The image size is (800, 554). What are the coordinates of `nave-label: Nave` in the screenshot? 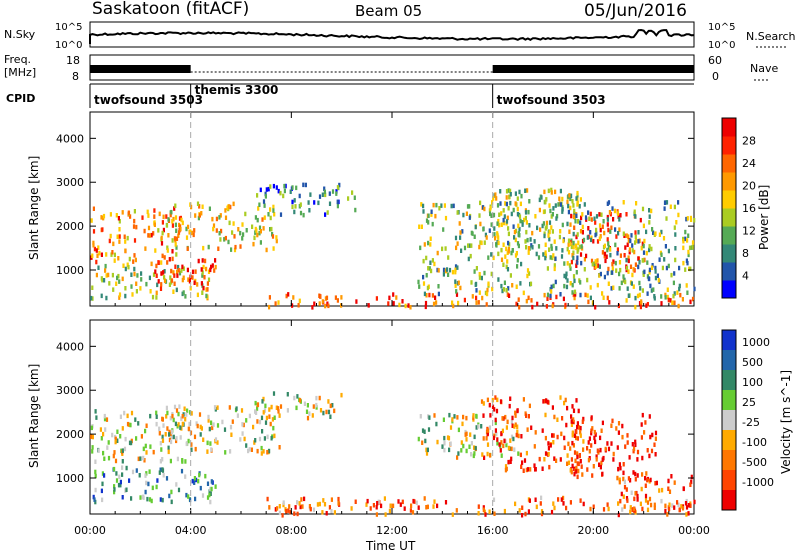 It's located at (764, 68).